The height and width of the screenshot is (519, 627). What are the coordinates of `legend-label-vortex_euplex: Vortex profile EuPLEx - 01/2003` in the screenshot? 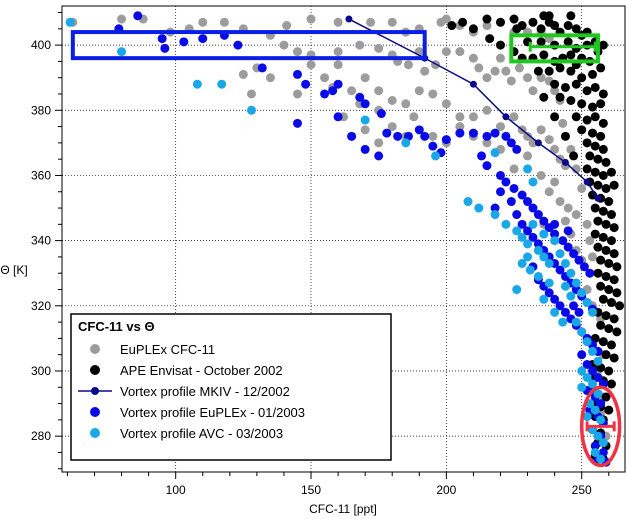 It's located at (212, 412).